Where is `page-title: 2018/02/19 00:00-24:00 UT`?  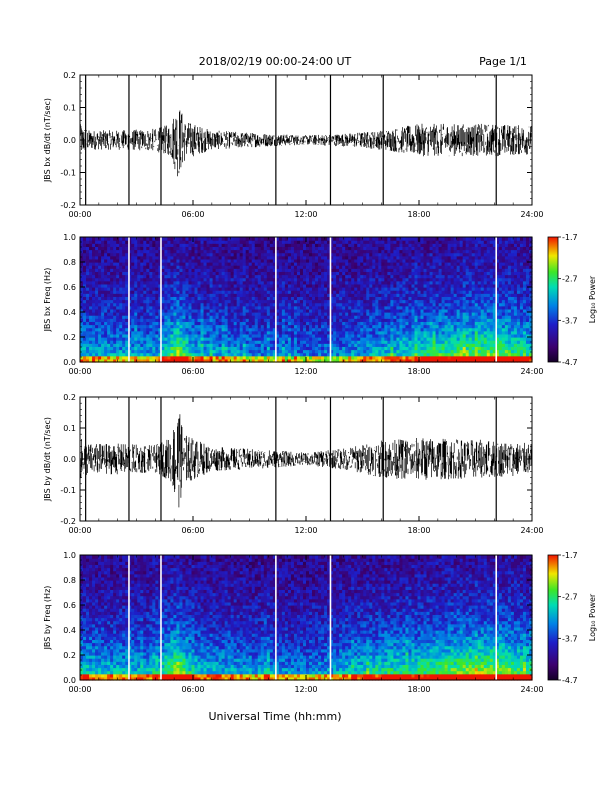 page-title: 2018/02/19 00:00-24:00 UT is located at coordinates (275, 61).